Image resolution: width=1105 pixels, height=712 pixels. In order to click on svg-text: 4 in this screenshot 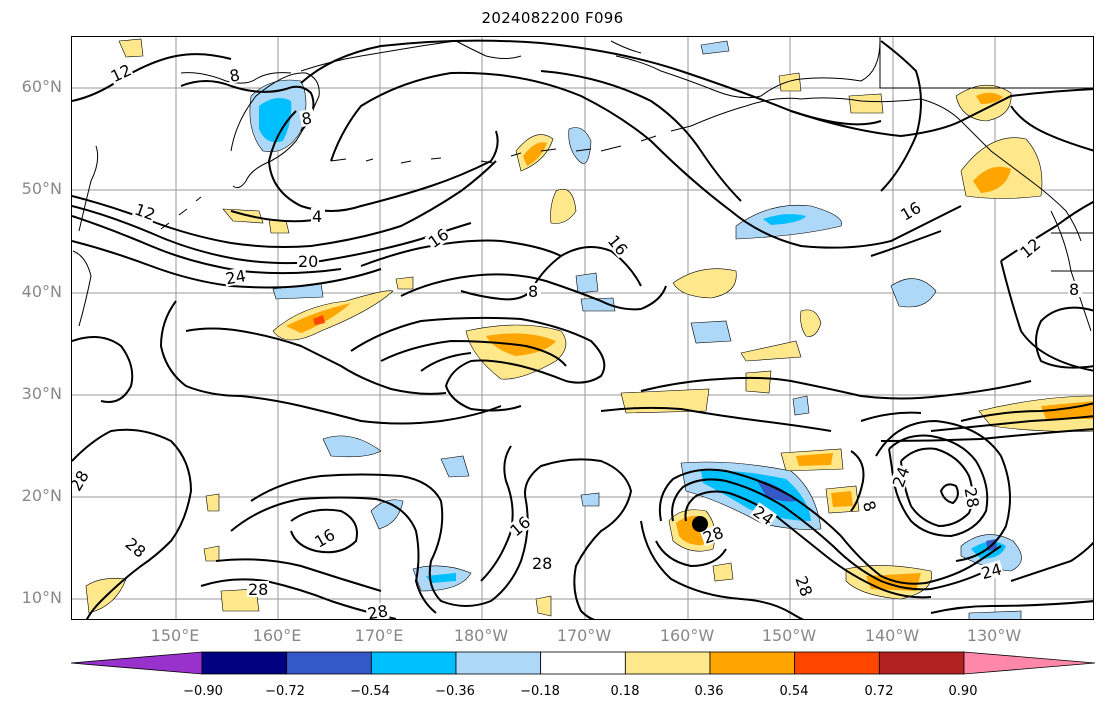, I will do `click(317, 216)`.